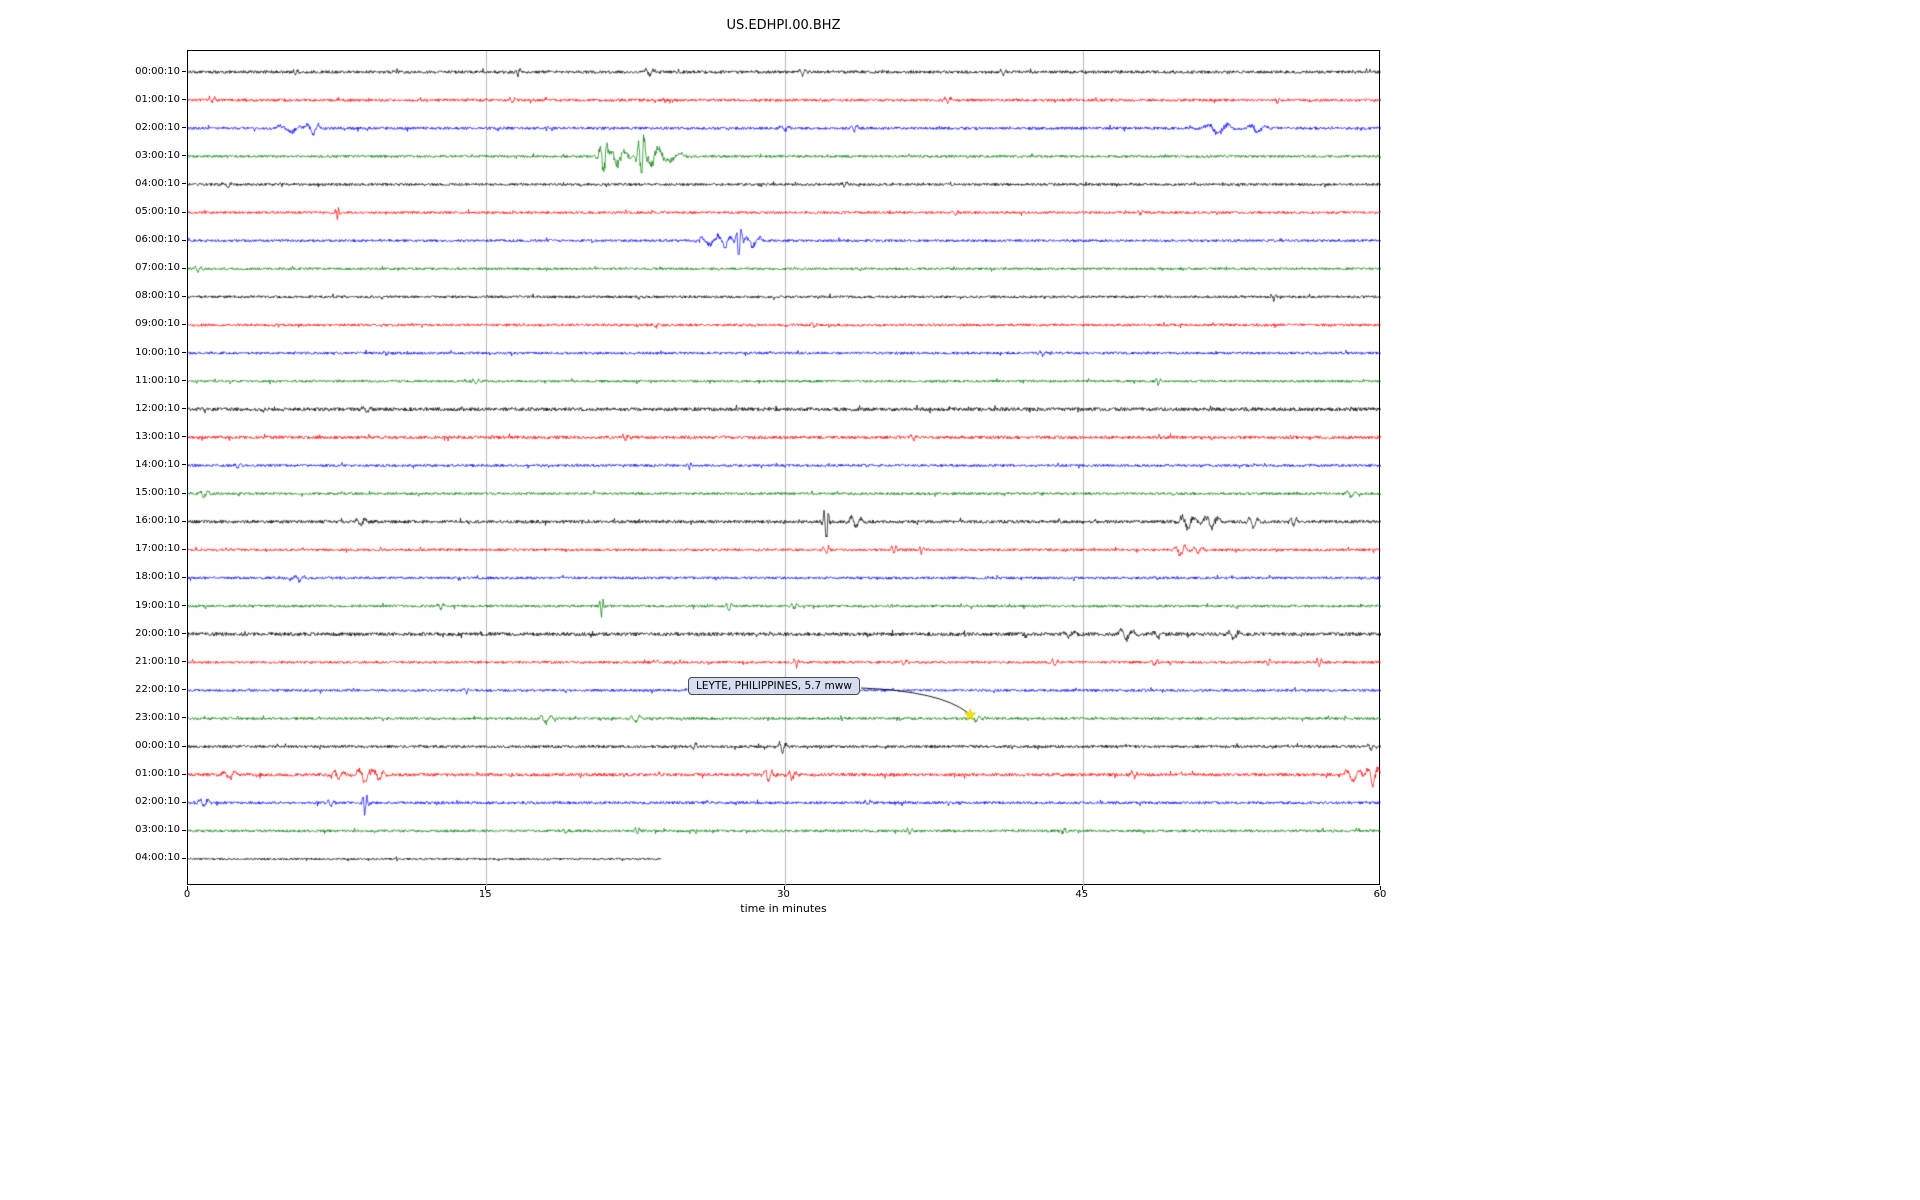 The width and height of the screenshot is (1920, 1200). I want to click on trace-start-time-label: 14:00:10, so click(157, 464).